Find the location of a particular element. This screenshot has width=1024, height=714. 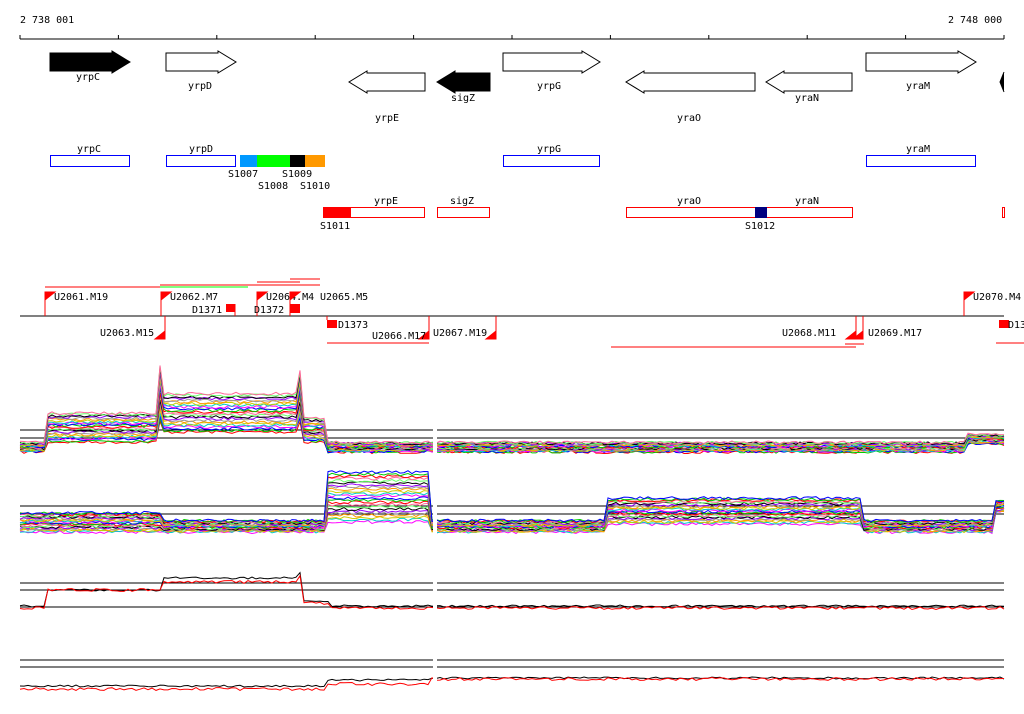

gene-arrow-sigZ is located at coordinates (463, 82).